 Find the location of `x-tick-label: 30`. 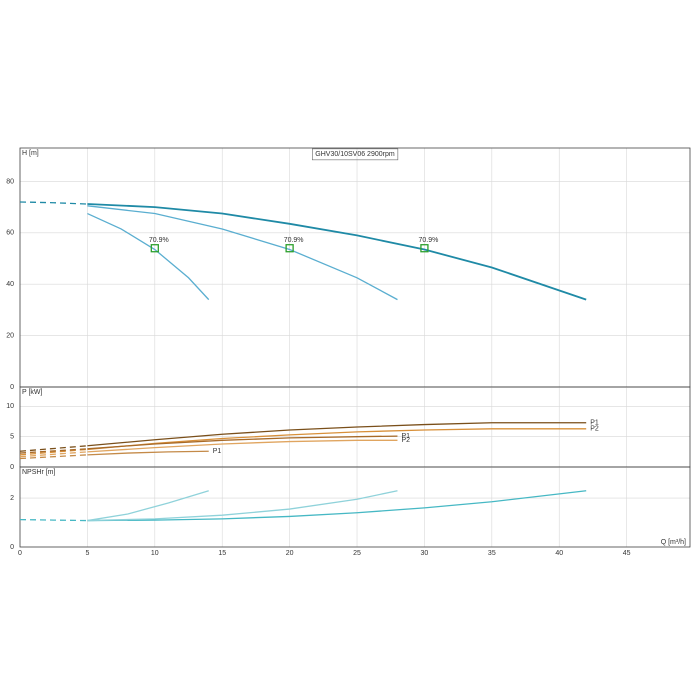

x-tick-label: 30 is located at coordinates (425, 553).